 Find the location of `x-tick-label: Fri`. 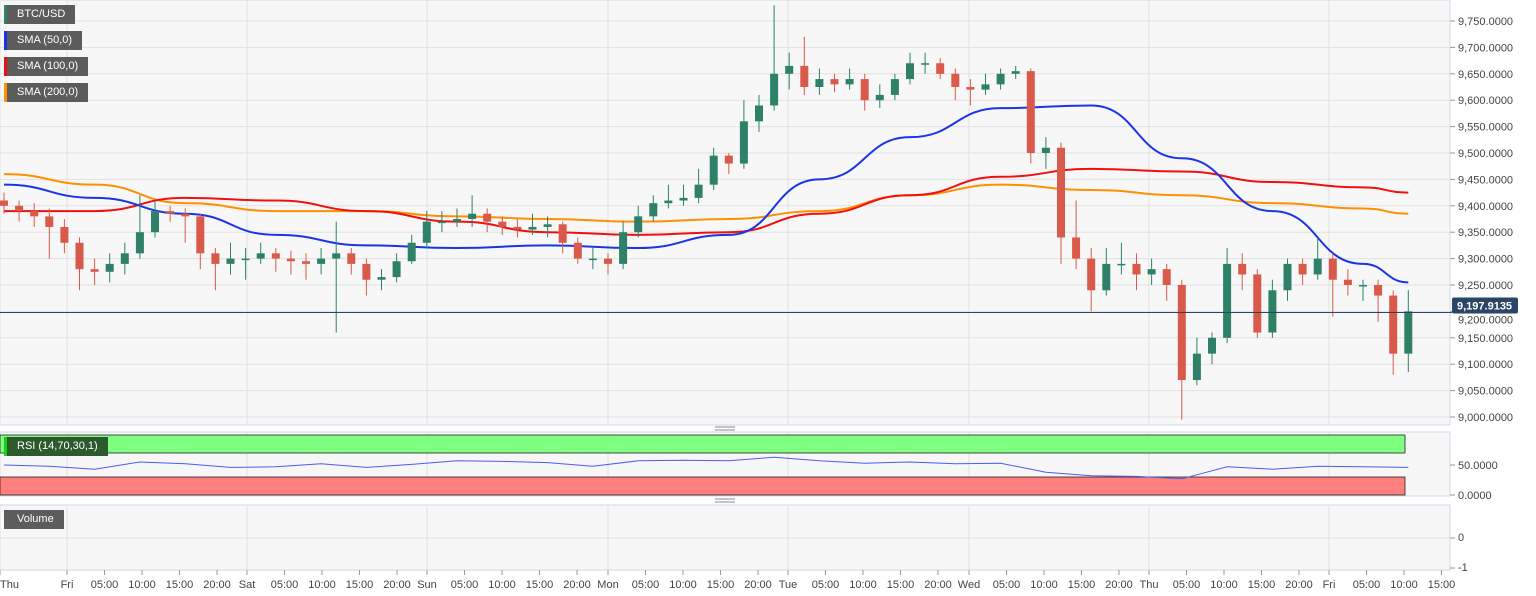

x-tick-label: Fri is located at coordinates (1329, 585).